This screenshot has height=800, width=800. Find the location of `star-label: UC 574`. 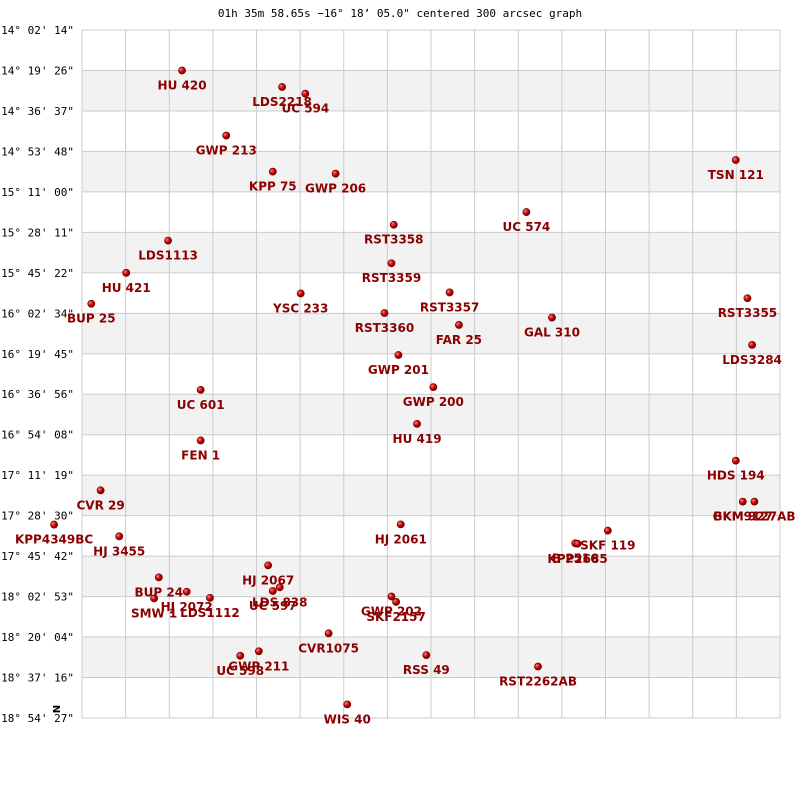

star-label: UC 574 is located at coordinates (527, 227).